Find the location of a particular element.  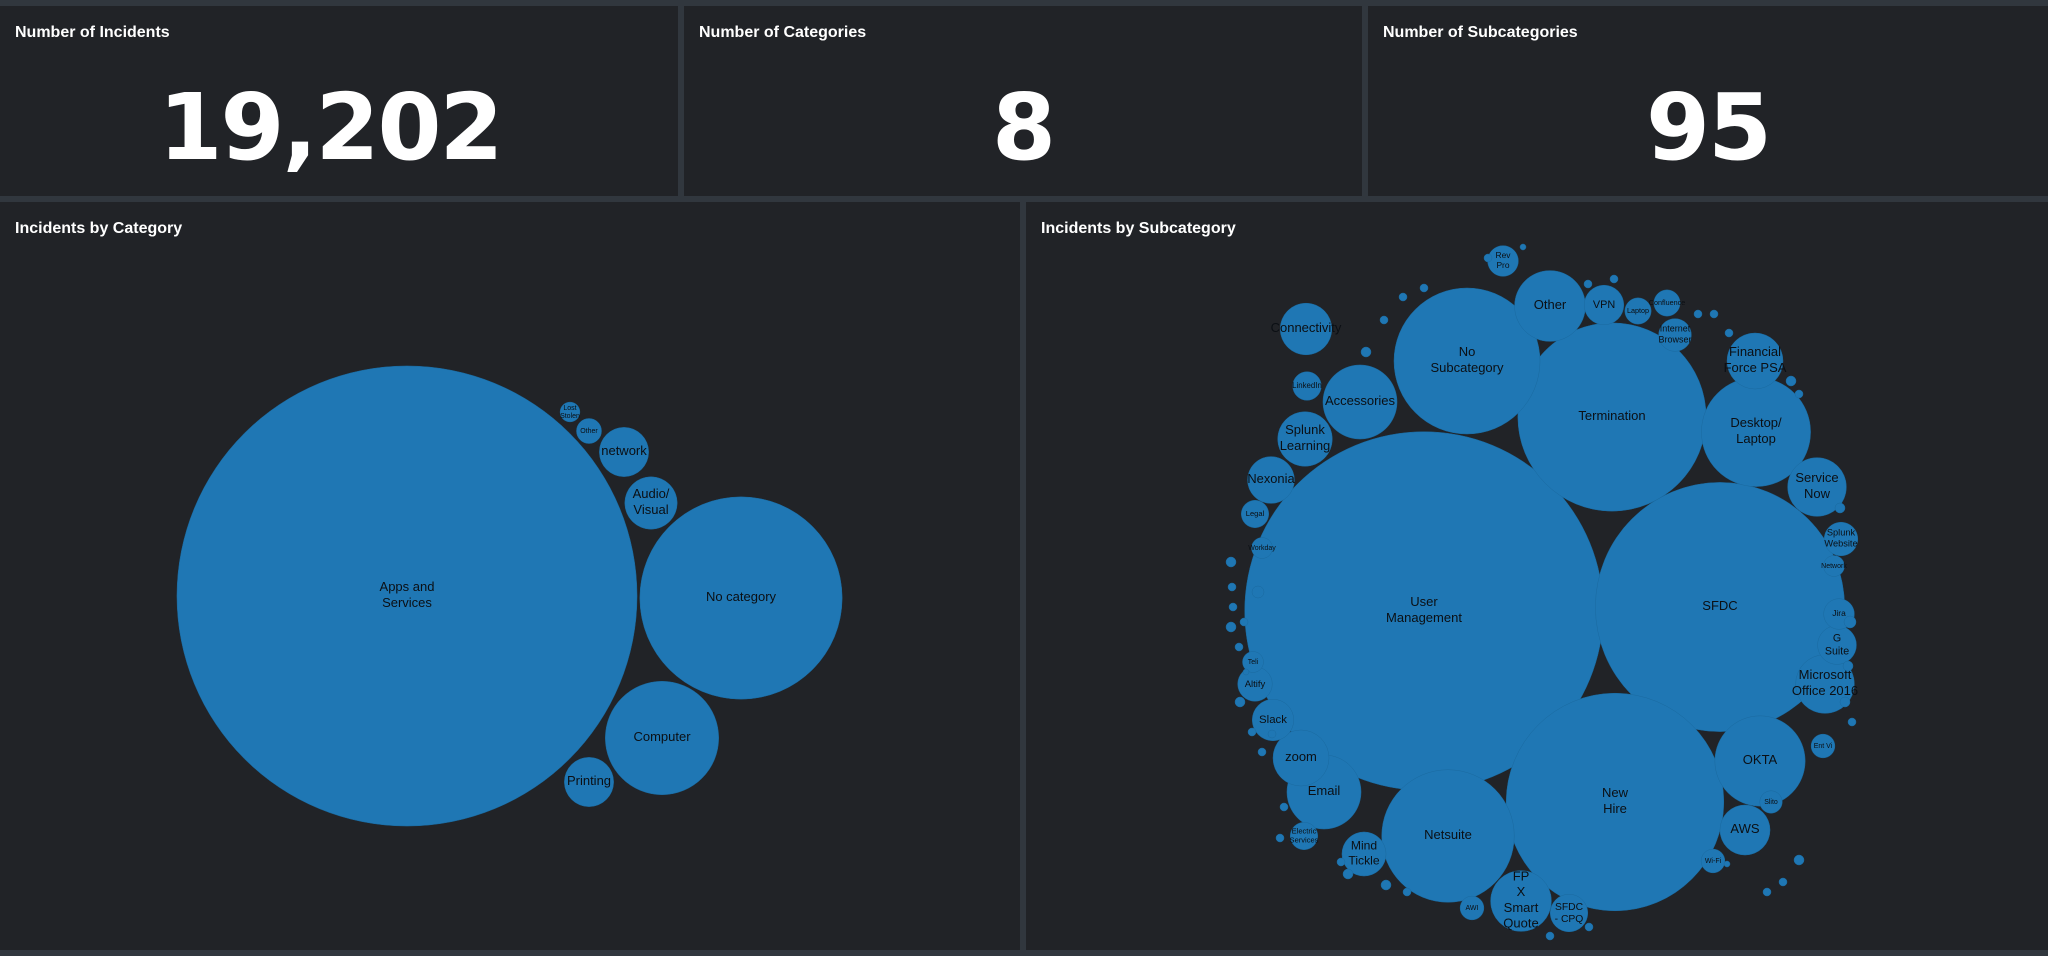

bubble-connectivity: Connectivity is located at coordinates (1306, 329).